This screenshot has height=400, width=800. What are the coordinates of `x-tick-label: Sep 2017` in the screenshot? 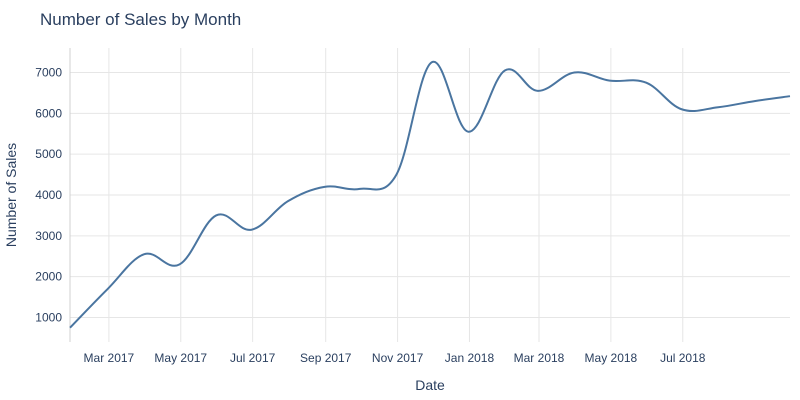 It's located at (326, 358).